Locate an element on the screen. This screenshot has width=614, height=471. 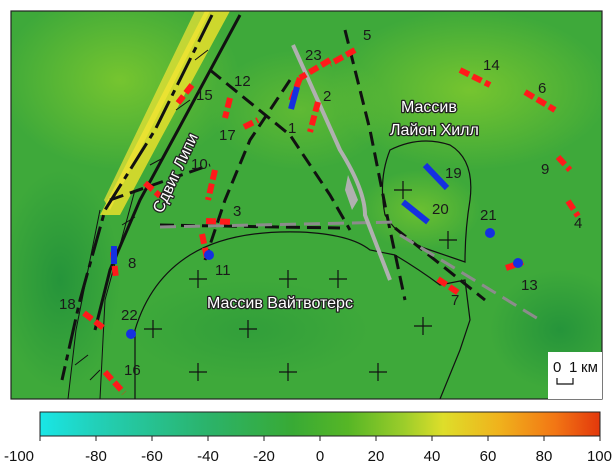
station-label-11: 11 is located at coordinates (223, 270).